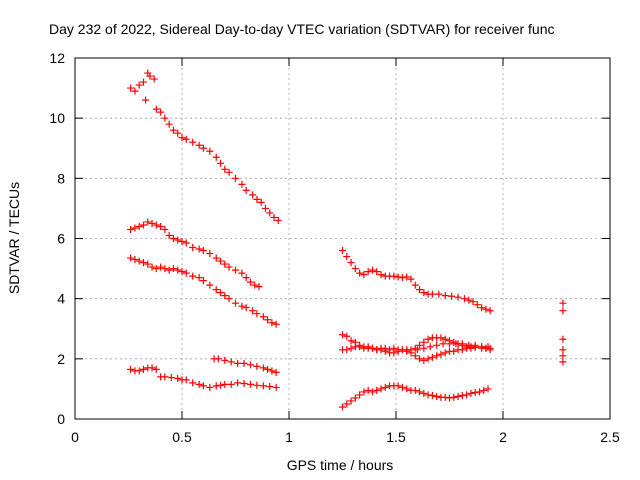 The width and height of the screenshot is (640, 480). I want to click on series-track-right-mid-a, so click(416, 344).